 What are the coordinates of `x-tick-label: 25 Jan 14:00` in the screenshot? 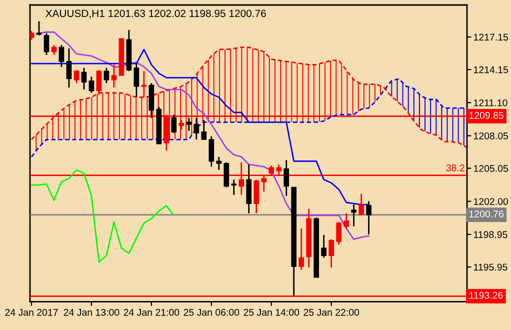 It's located at (272, 312).